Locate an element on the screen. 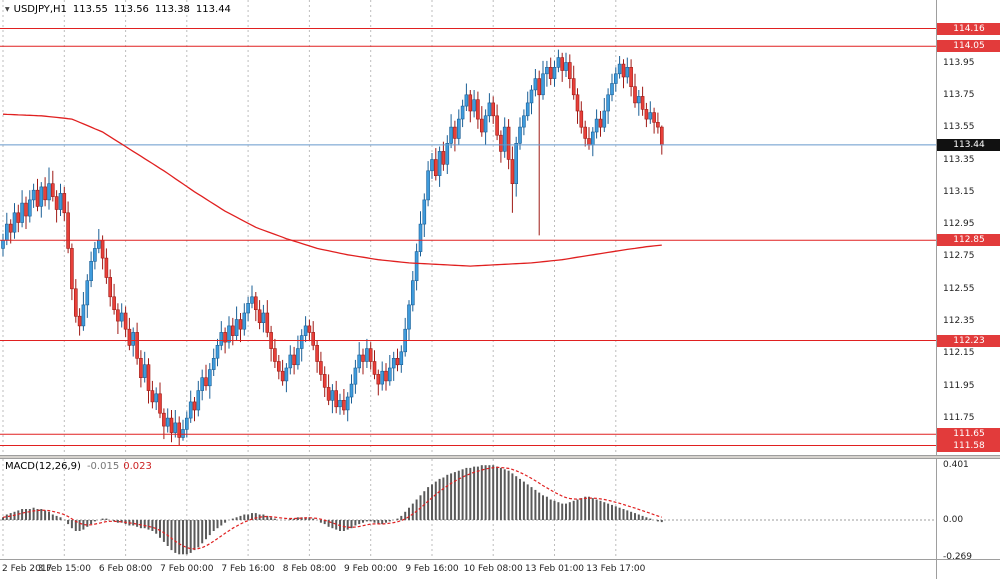  price-tick-label: 112.95 is located at coordinates (959, 224).